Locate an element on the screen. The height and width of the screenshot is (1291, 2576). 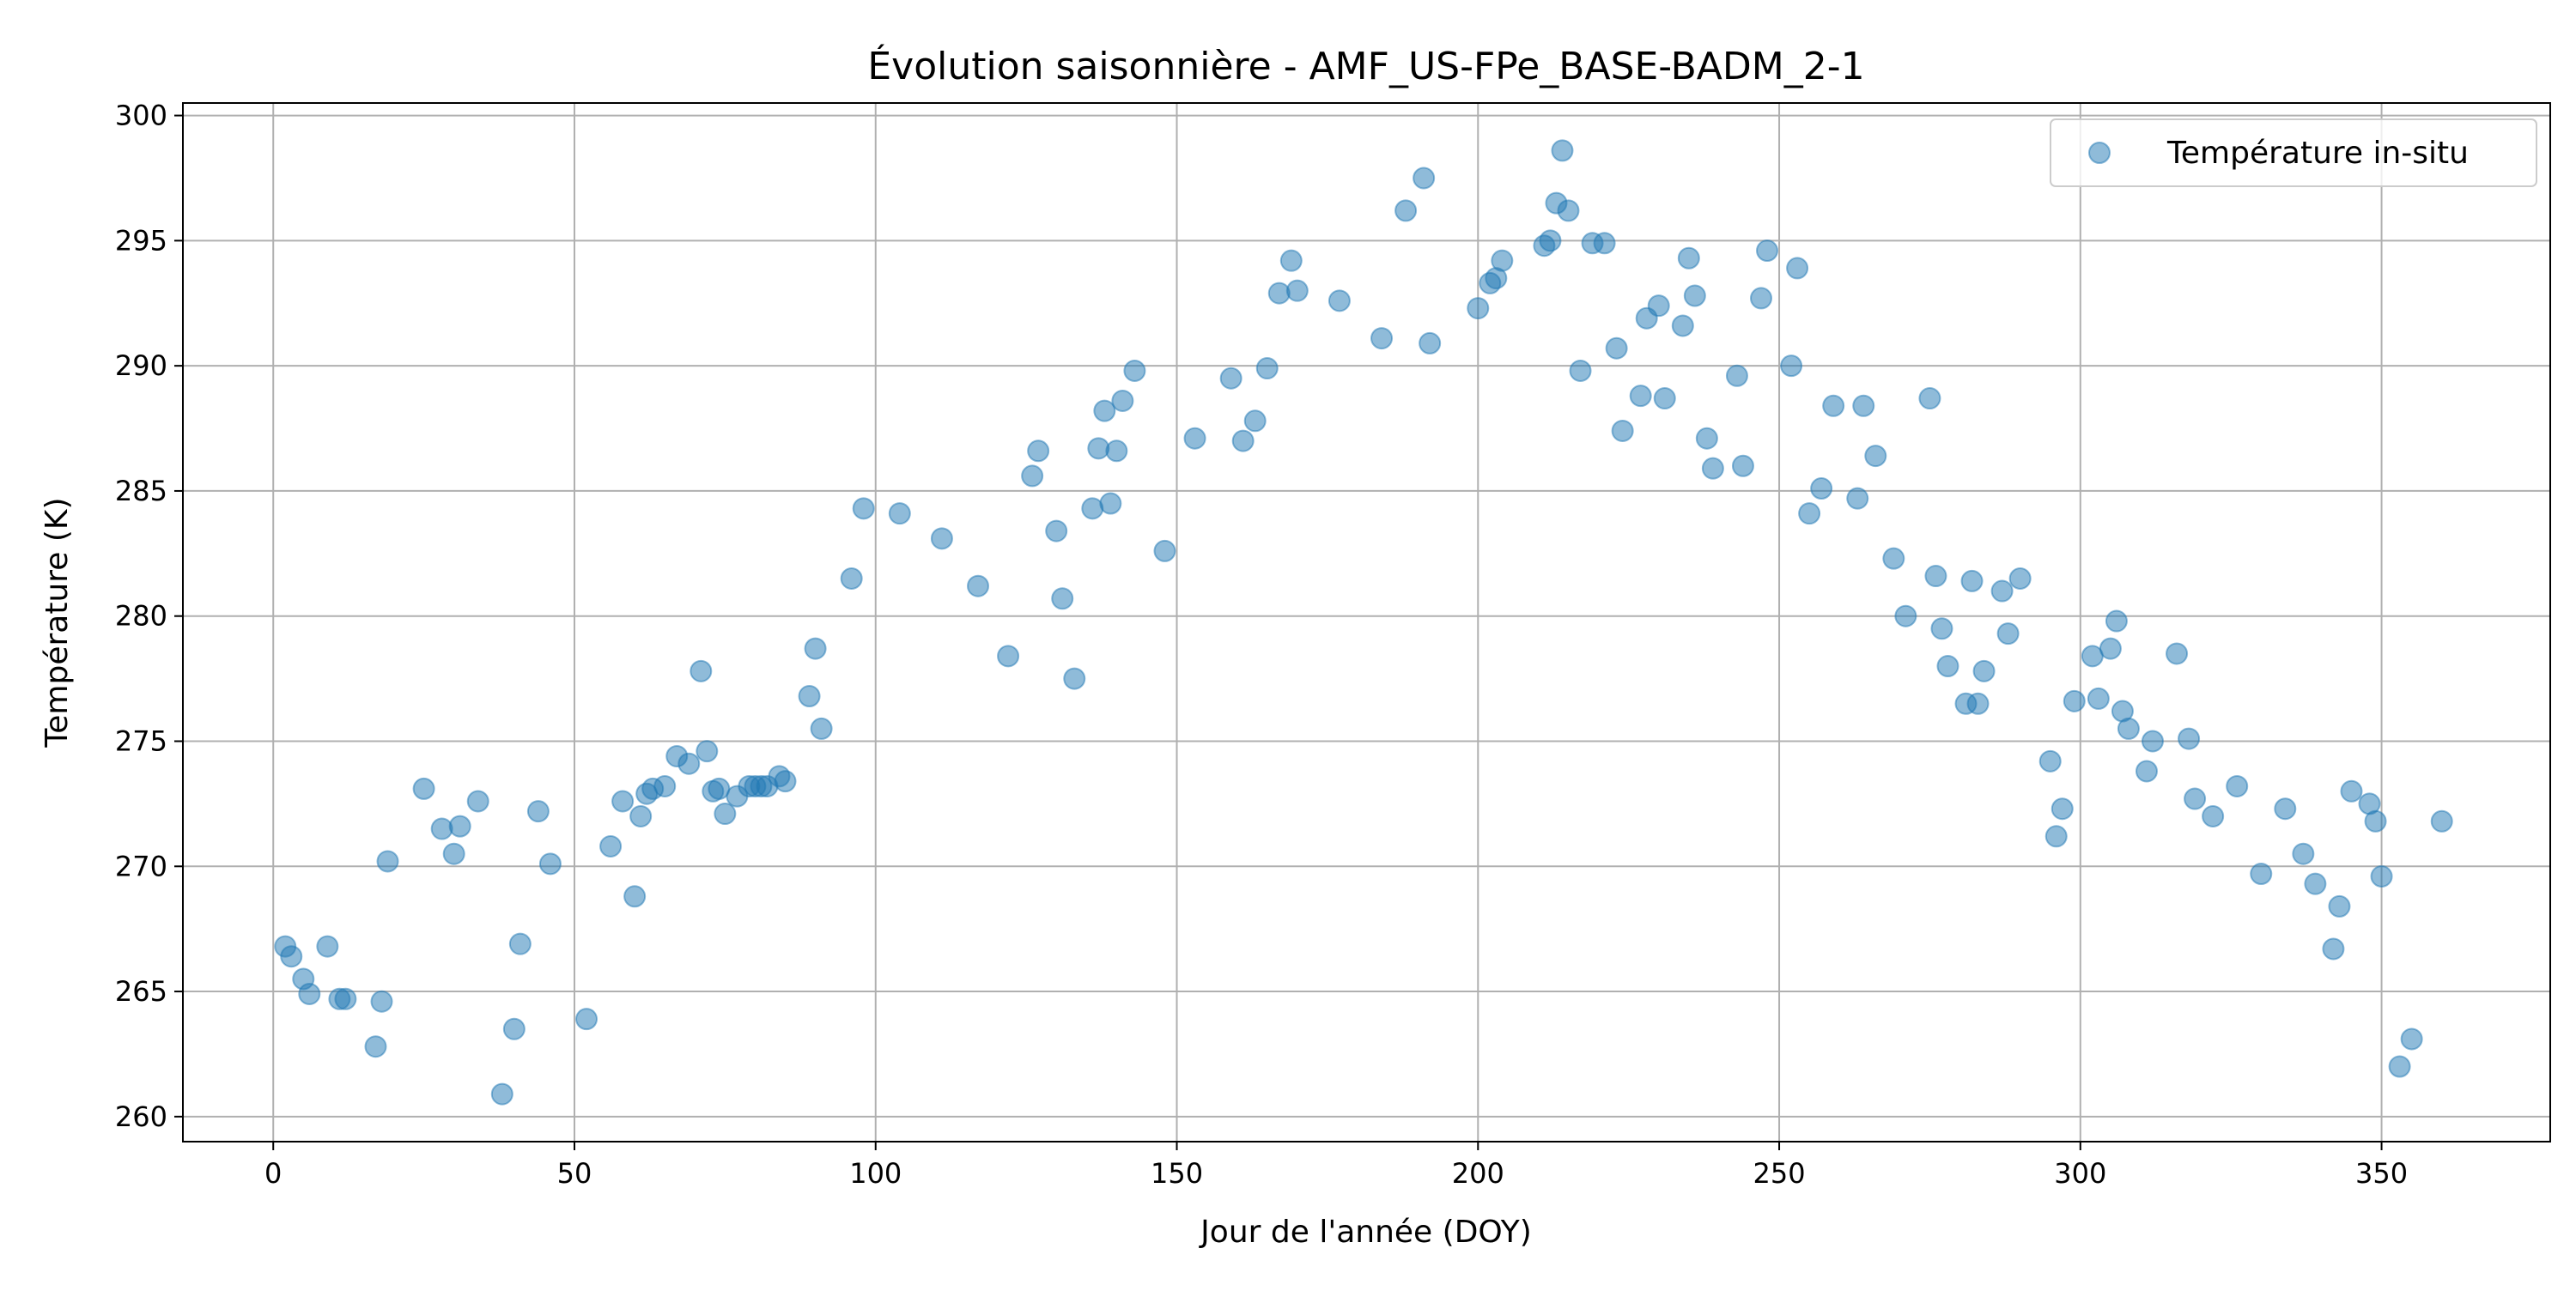
y-tick-label: 265 is located at coordinates (141, 992).